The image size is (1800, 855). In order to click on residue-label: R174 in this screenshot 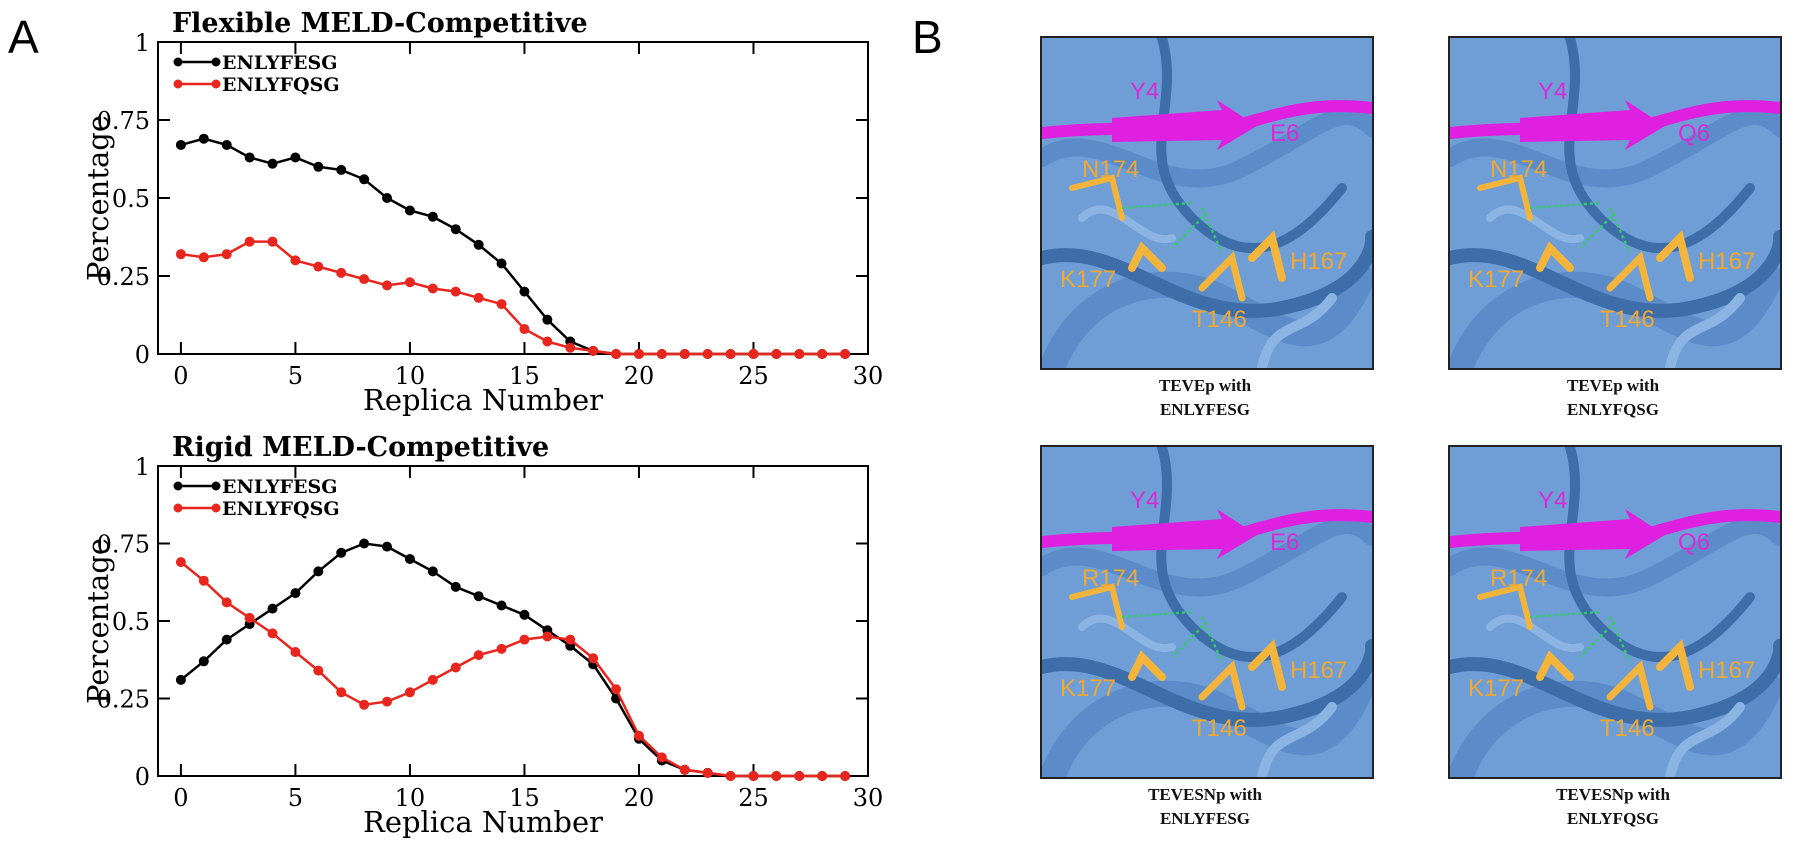, I will do `click(1111, 578)`.